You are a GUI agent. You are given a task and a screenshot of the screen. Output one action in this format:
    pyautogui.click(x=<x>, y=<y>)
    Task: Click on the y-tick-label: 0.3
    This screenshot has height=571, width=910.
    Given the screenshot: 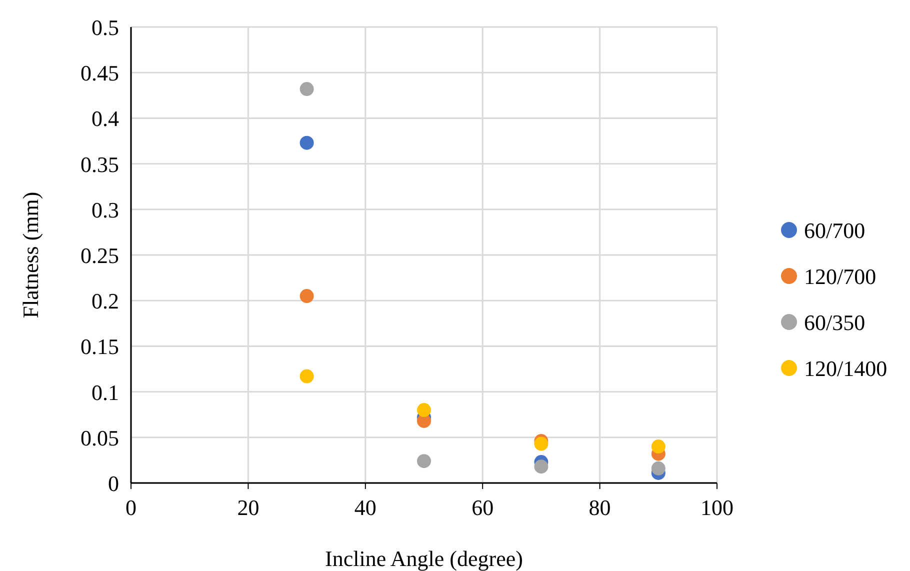 What is the action you would take?
    pyautogui.click(x=105, y=209)
    